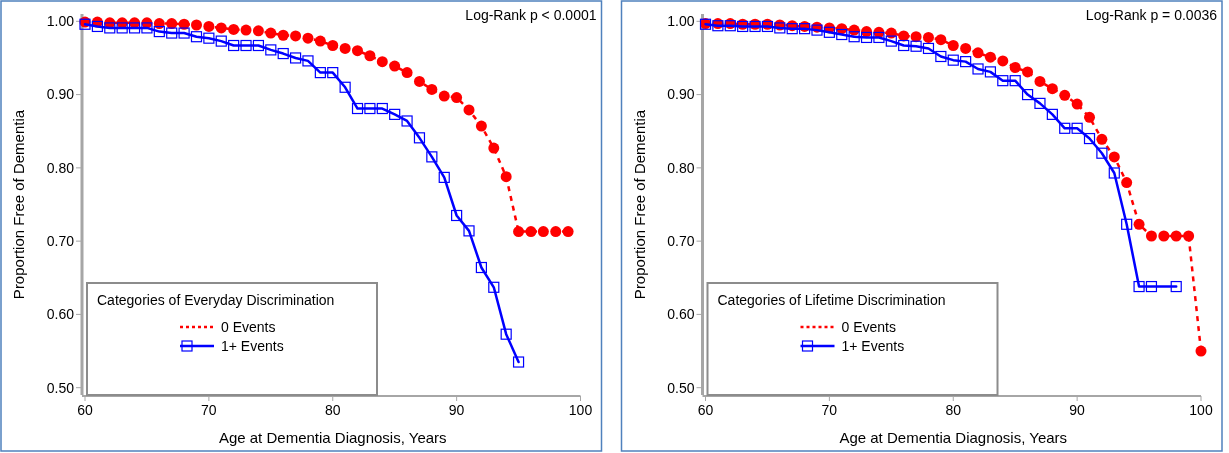  I want to click on annotation: Log-Rank p = 0.0036, so click(1151, 15).